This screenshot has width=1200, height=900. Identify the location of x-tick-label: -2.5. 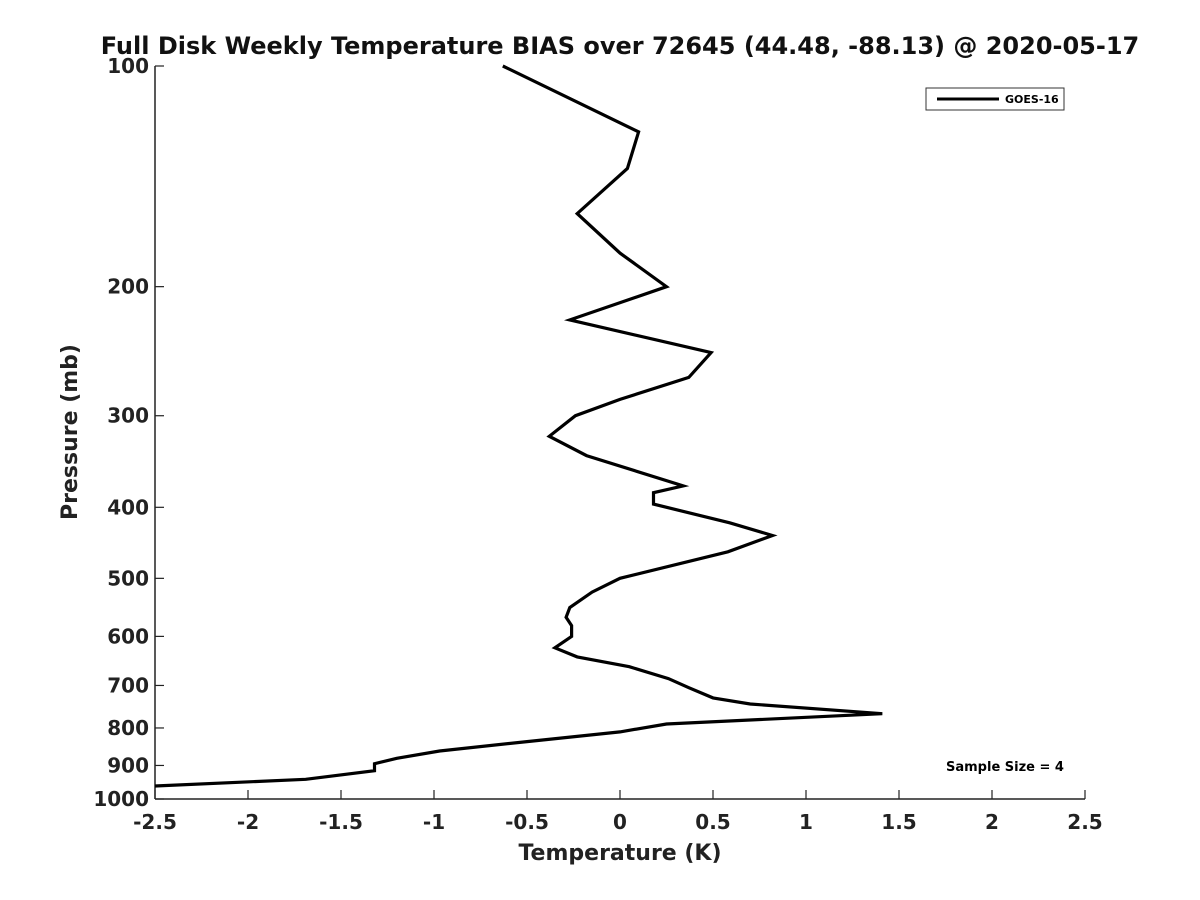
(155, 822).